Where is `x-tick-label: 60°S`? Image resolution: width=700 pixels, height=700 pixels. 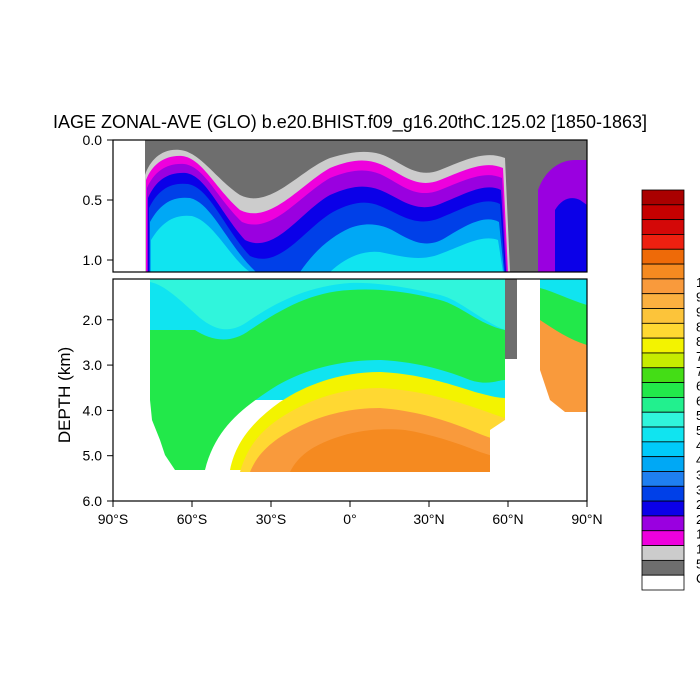 x-tick-label: 60°S is located at coordinates (192, 519).